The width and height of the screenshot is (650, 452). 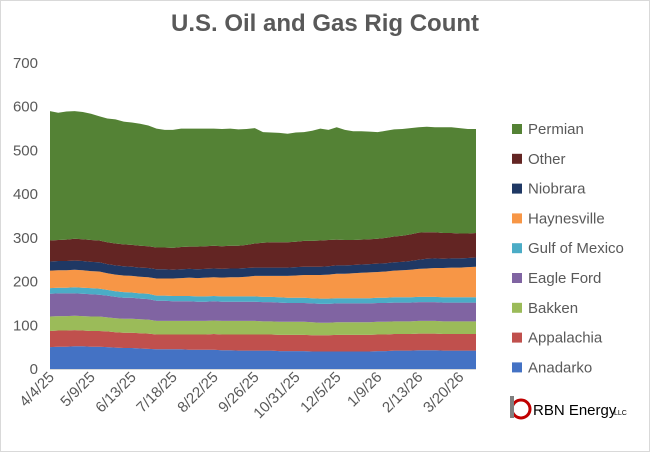 What do you see at coordinates (320, 392) in the screenshot?
I see `x-tick-label: 12/5/25` at bounding box center [320, 392].